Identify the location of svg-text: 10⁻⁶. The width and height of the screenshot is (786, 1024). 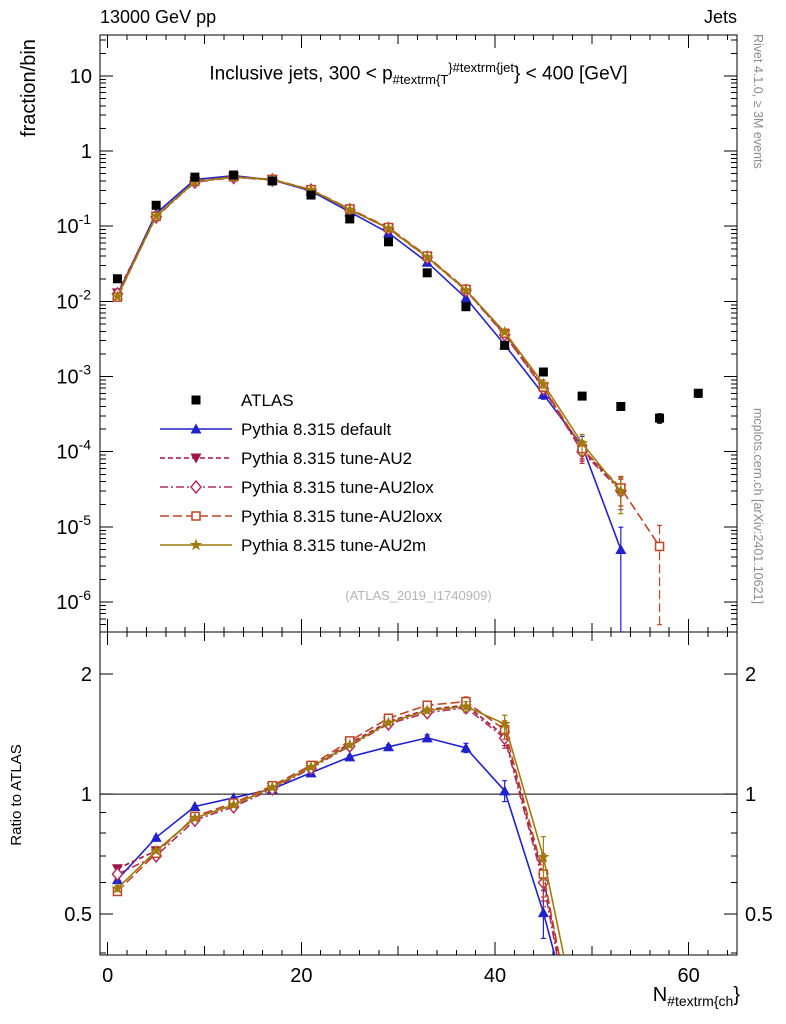
(73, 600).